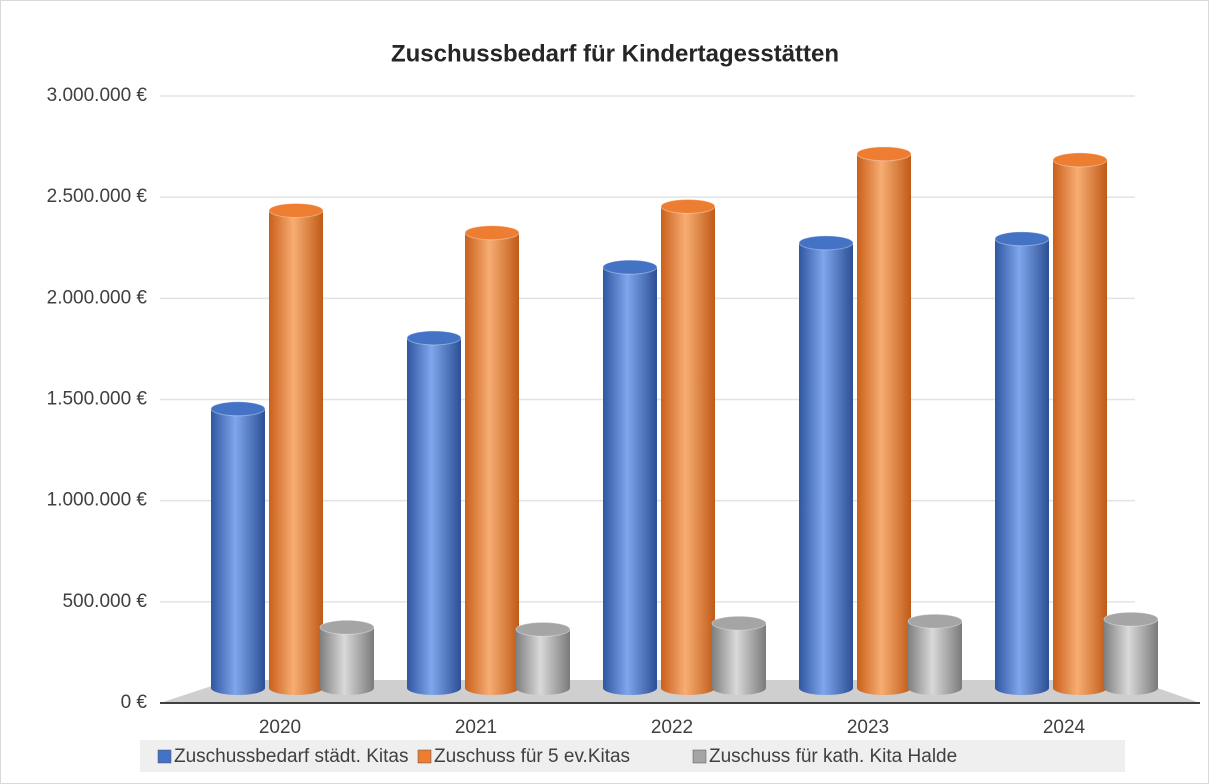 This screenshot has height=784, width=1209. Describe the element at coordinates (97, 196) in the screenshot. I see `y-tick-label: 2.500.000 €` at that location.